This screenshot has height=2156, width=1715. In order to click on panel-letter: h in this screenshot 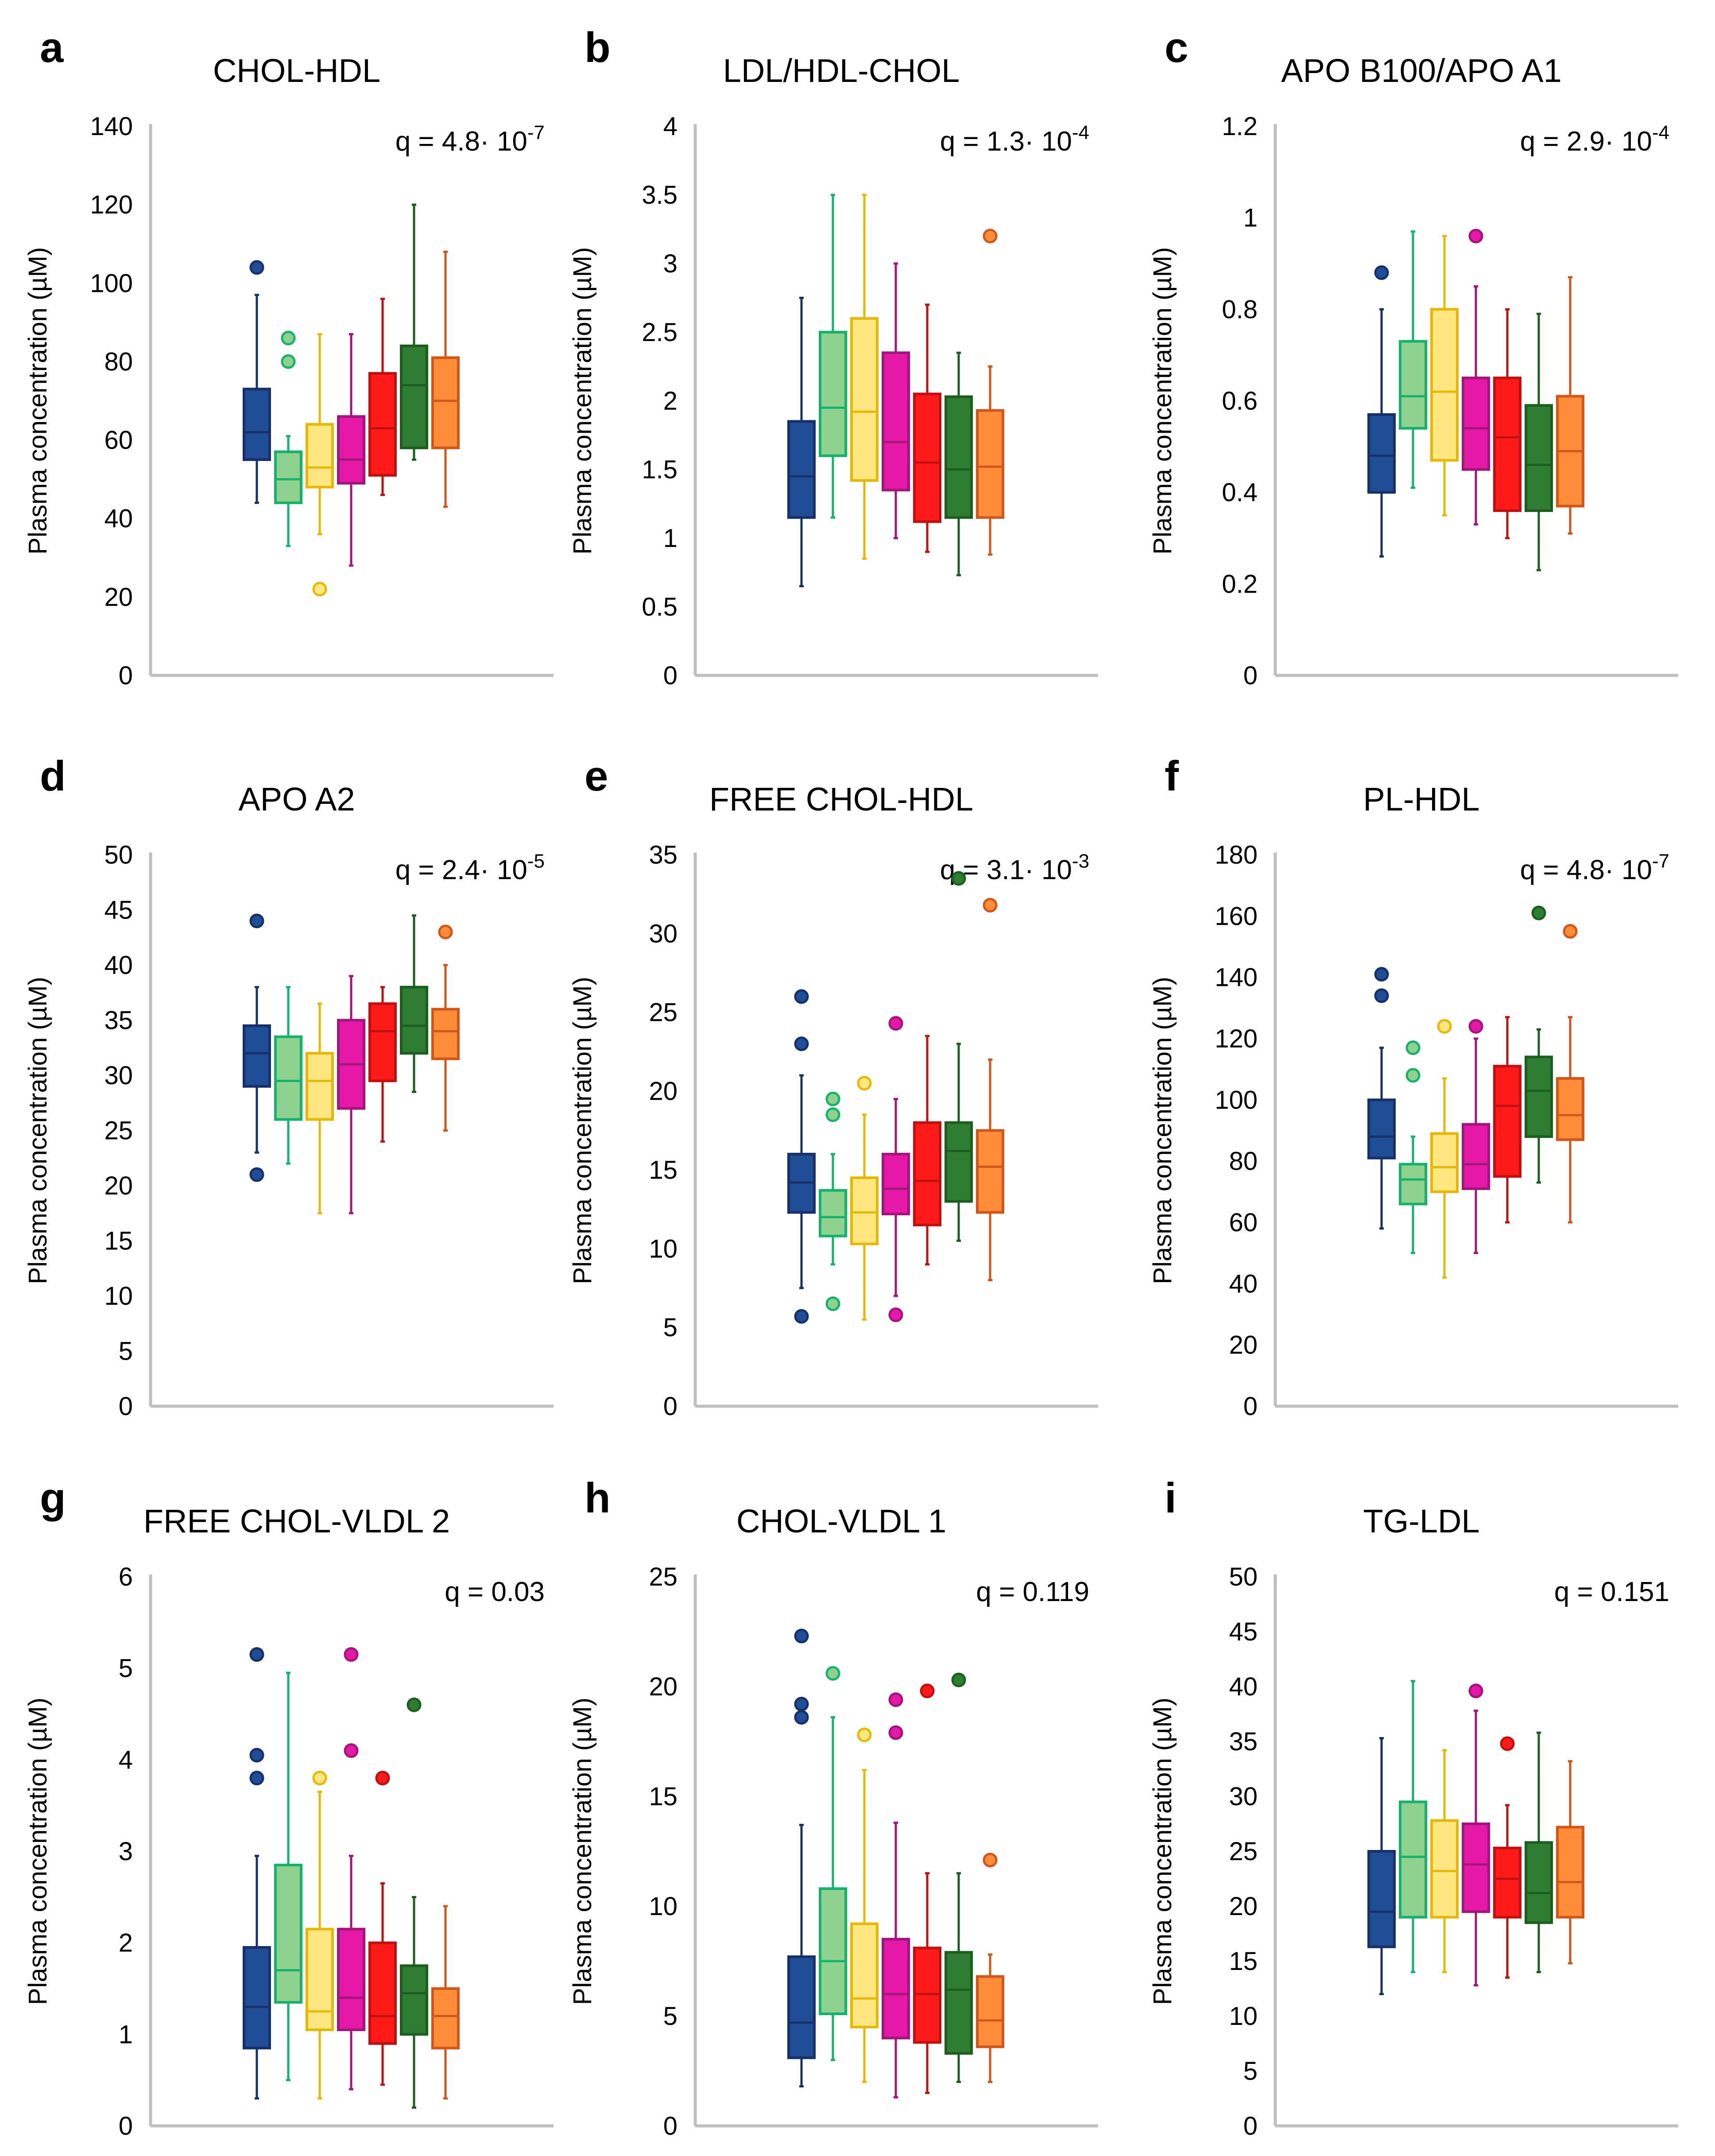, I will do `click(598, 1498)`.